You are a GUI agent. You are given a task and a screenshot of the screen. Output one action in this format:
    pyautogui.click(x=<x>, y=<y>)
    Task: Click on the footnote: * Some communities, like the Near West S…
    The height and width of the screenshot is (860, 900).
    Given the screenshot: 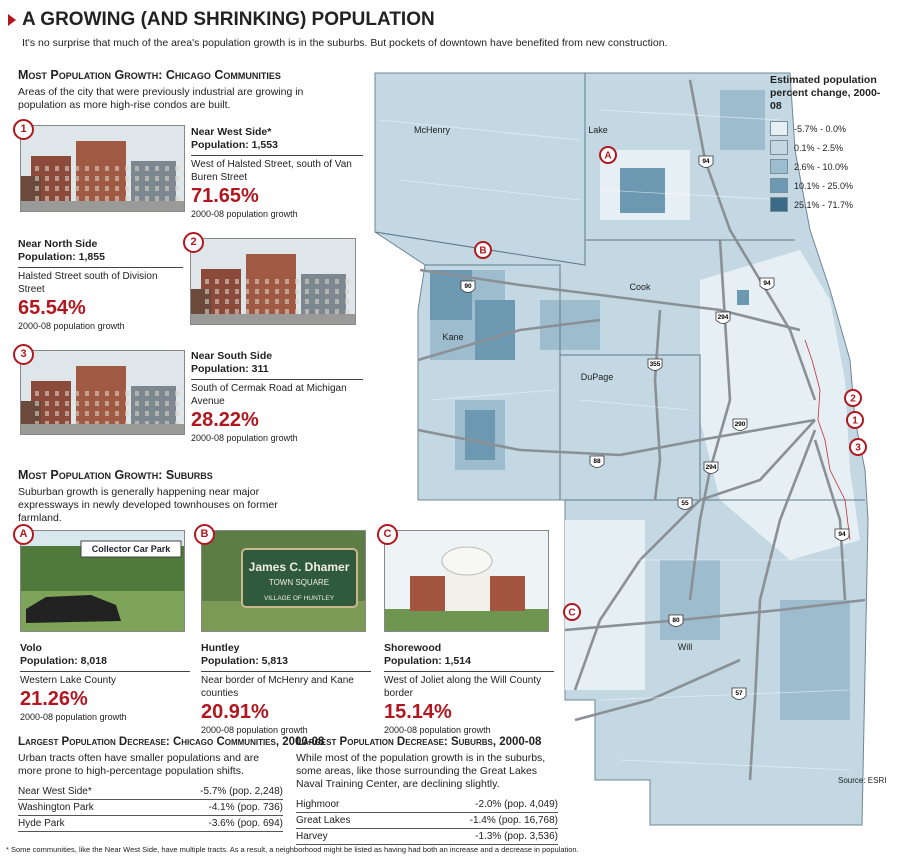 What is the action you would take?
    pyautogui.click(x=292, y=849)
    